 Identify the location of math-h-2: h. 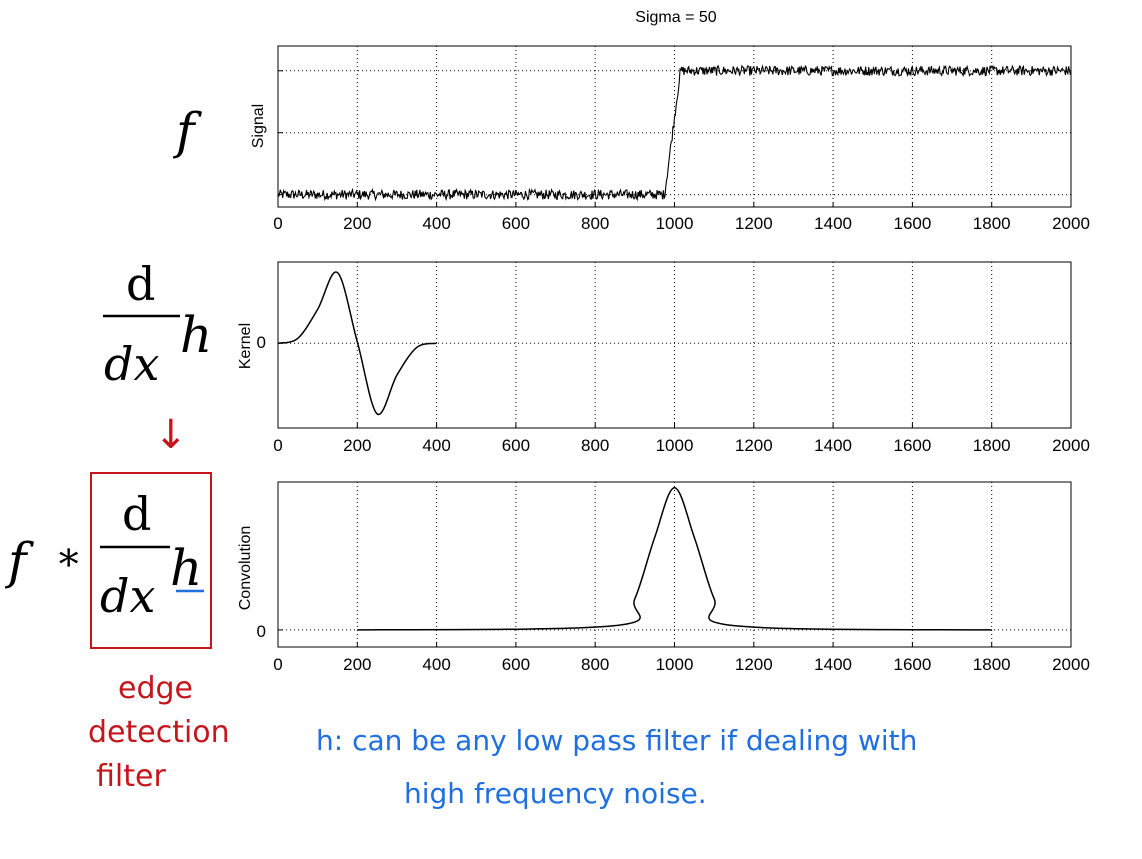
(186, 568).